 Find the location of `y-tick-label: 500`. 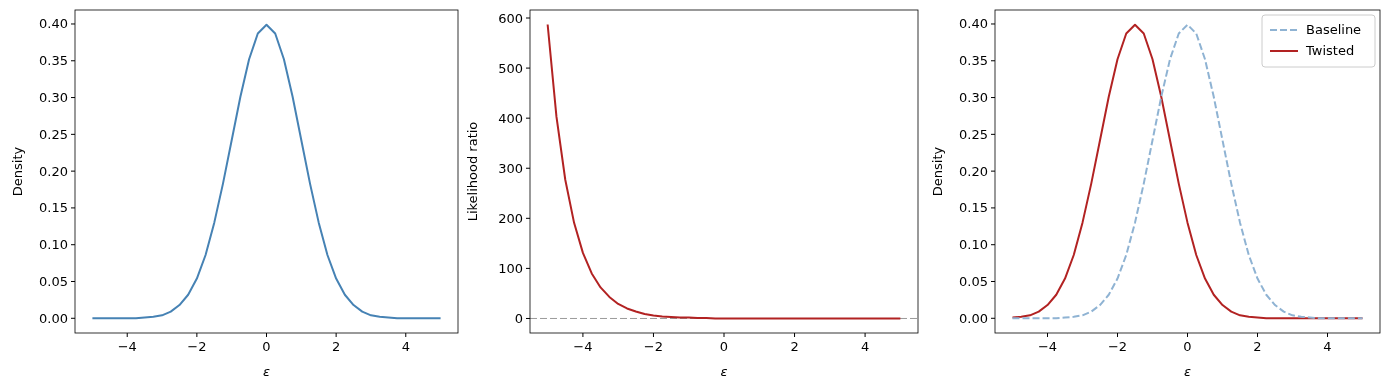

y-tick-label: 500 is located at coordinates (510, 68).